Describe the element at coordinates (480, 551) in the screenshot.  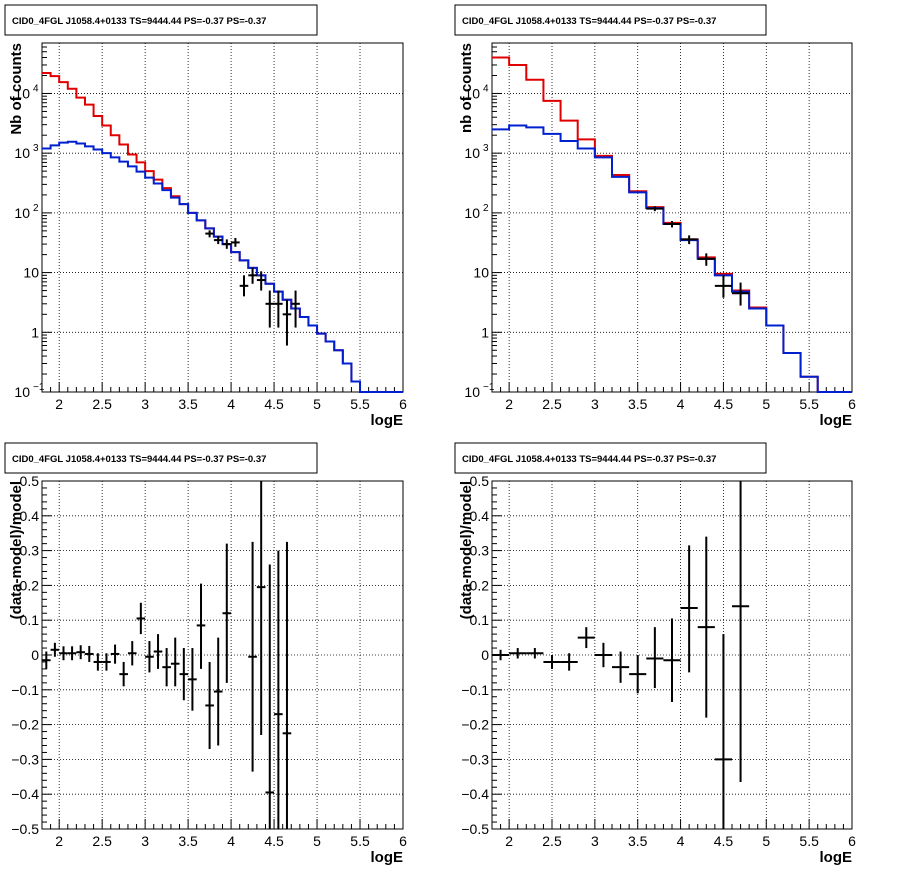
I see `y-tick-label: 0.3` at that location.